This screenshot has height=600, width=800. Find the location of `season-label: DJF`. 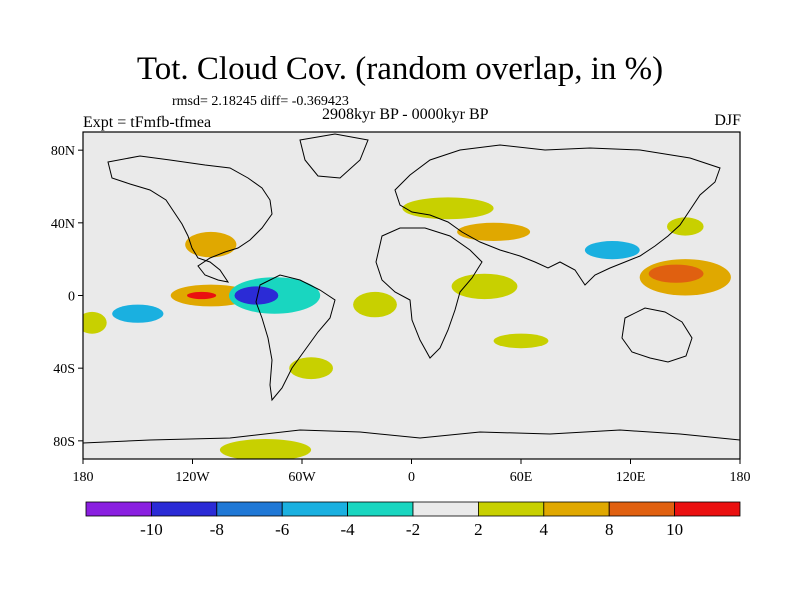

season-label: DJF is located at coordinates (727, 120).